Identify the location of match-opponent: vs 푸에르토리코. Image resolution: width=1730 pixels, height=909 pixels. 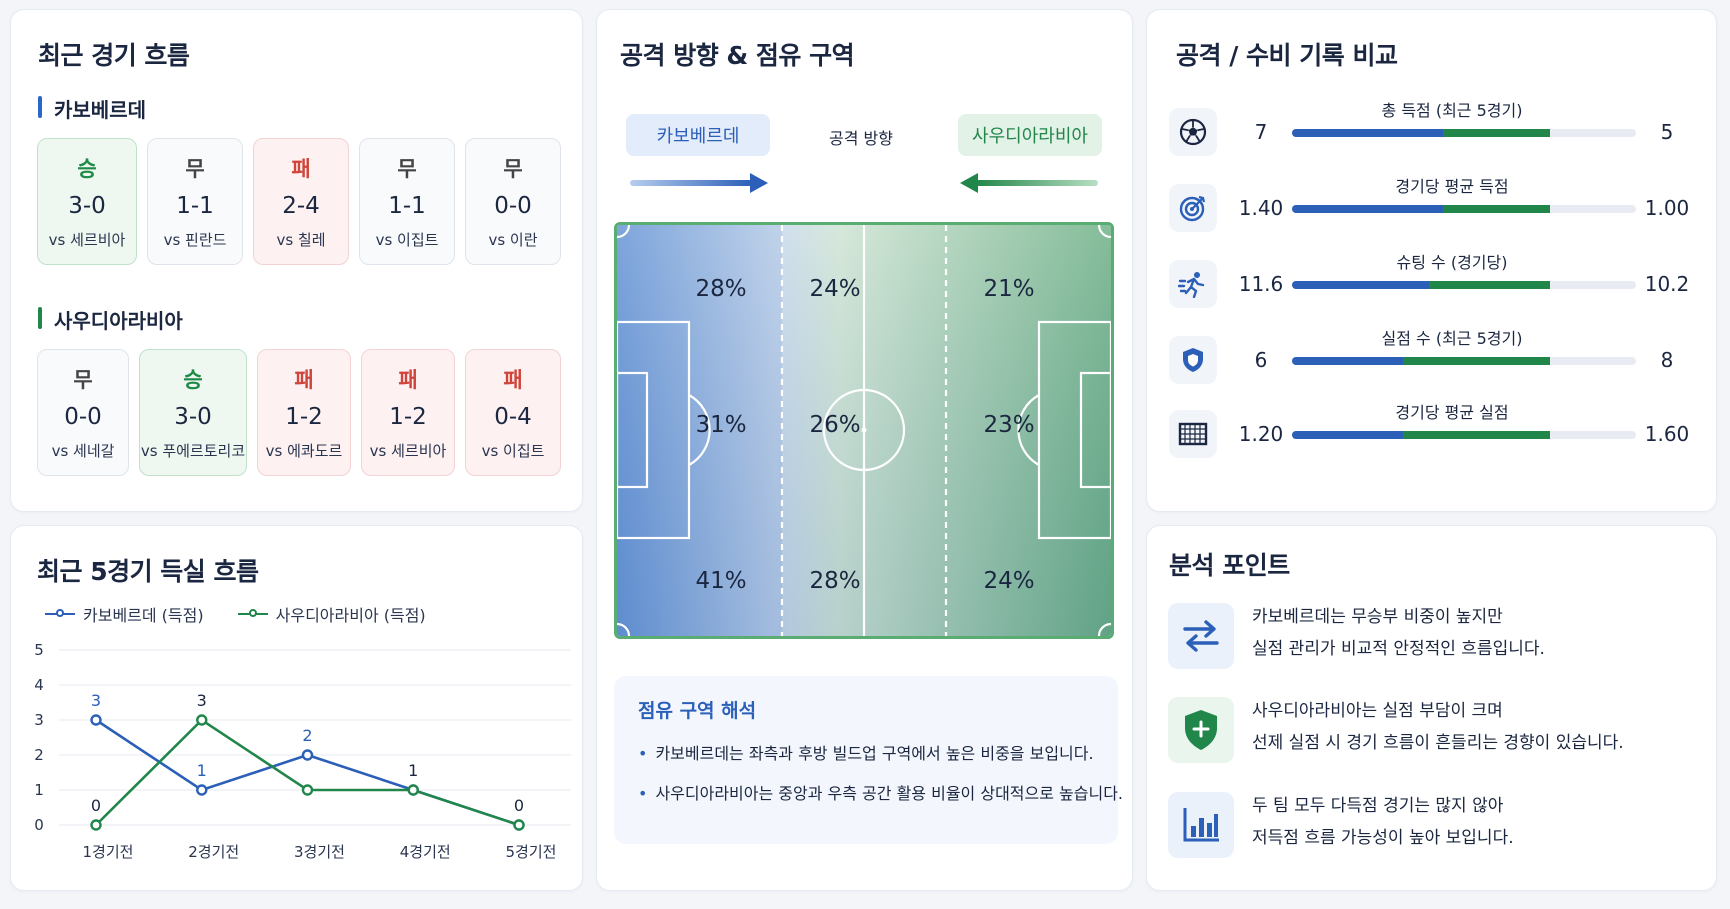
(193, 451).